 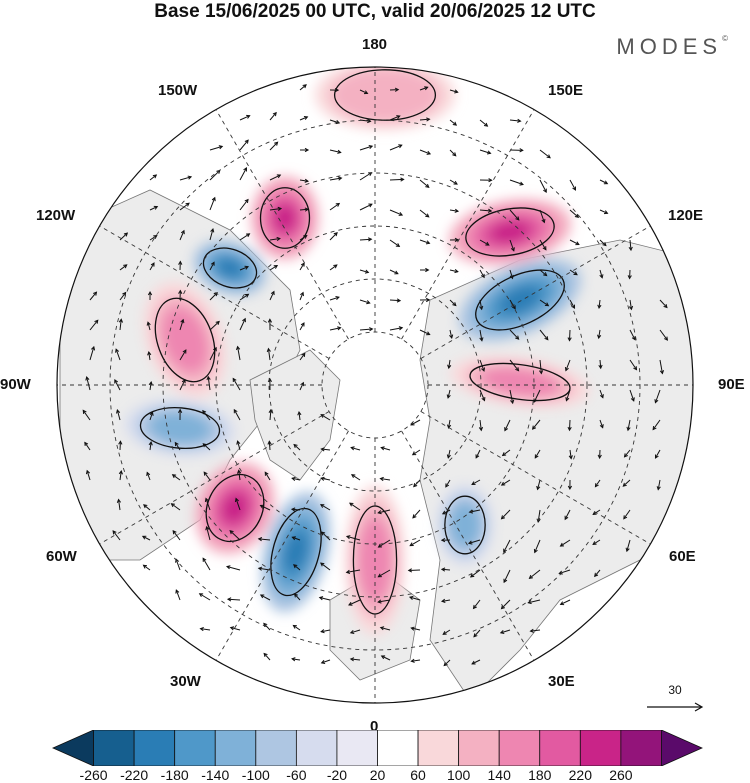 I want to click on land-greenland, so click(x=295, y=415).